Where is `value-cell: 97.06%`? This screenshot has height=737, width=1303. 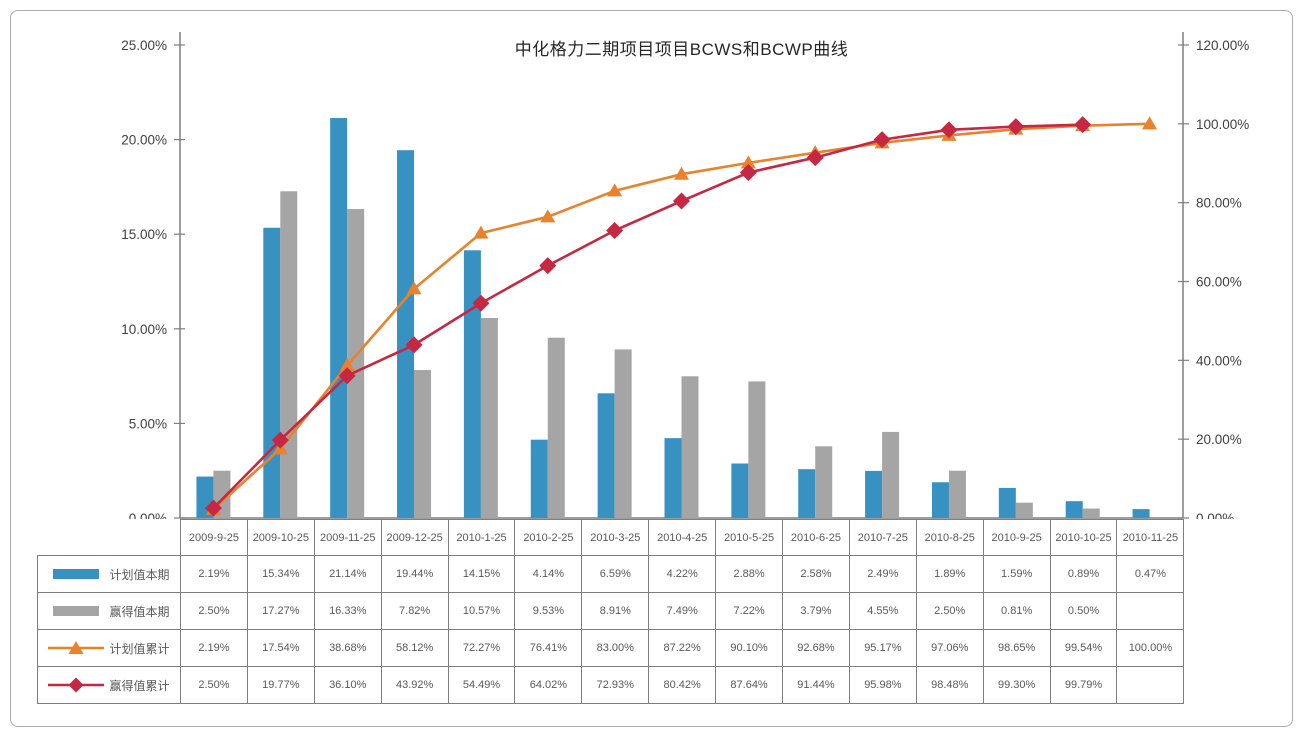
value-cell: 97.06% is located at coordinates (949, 648).